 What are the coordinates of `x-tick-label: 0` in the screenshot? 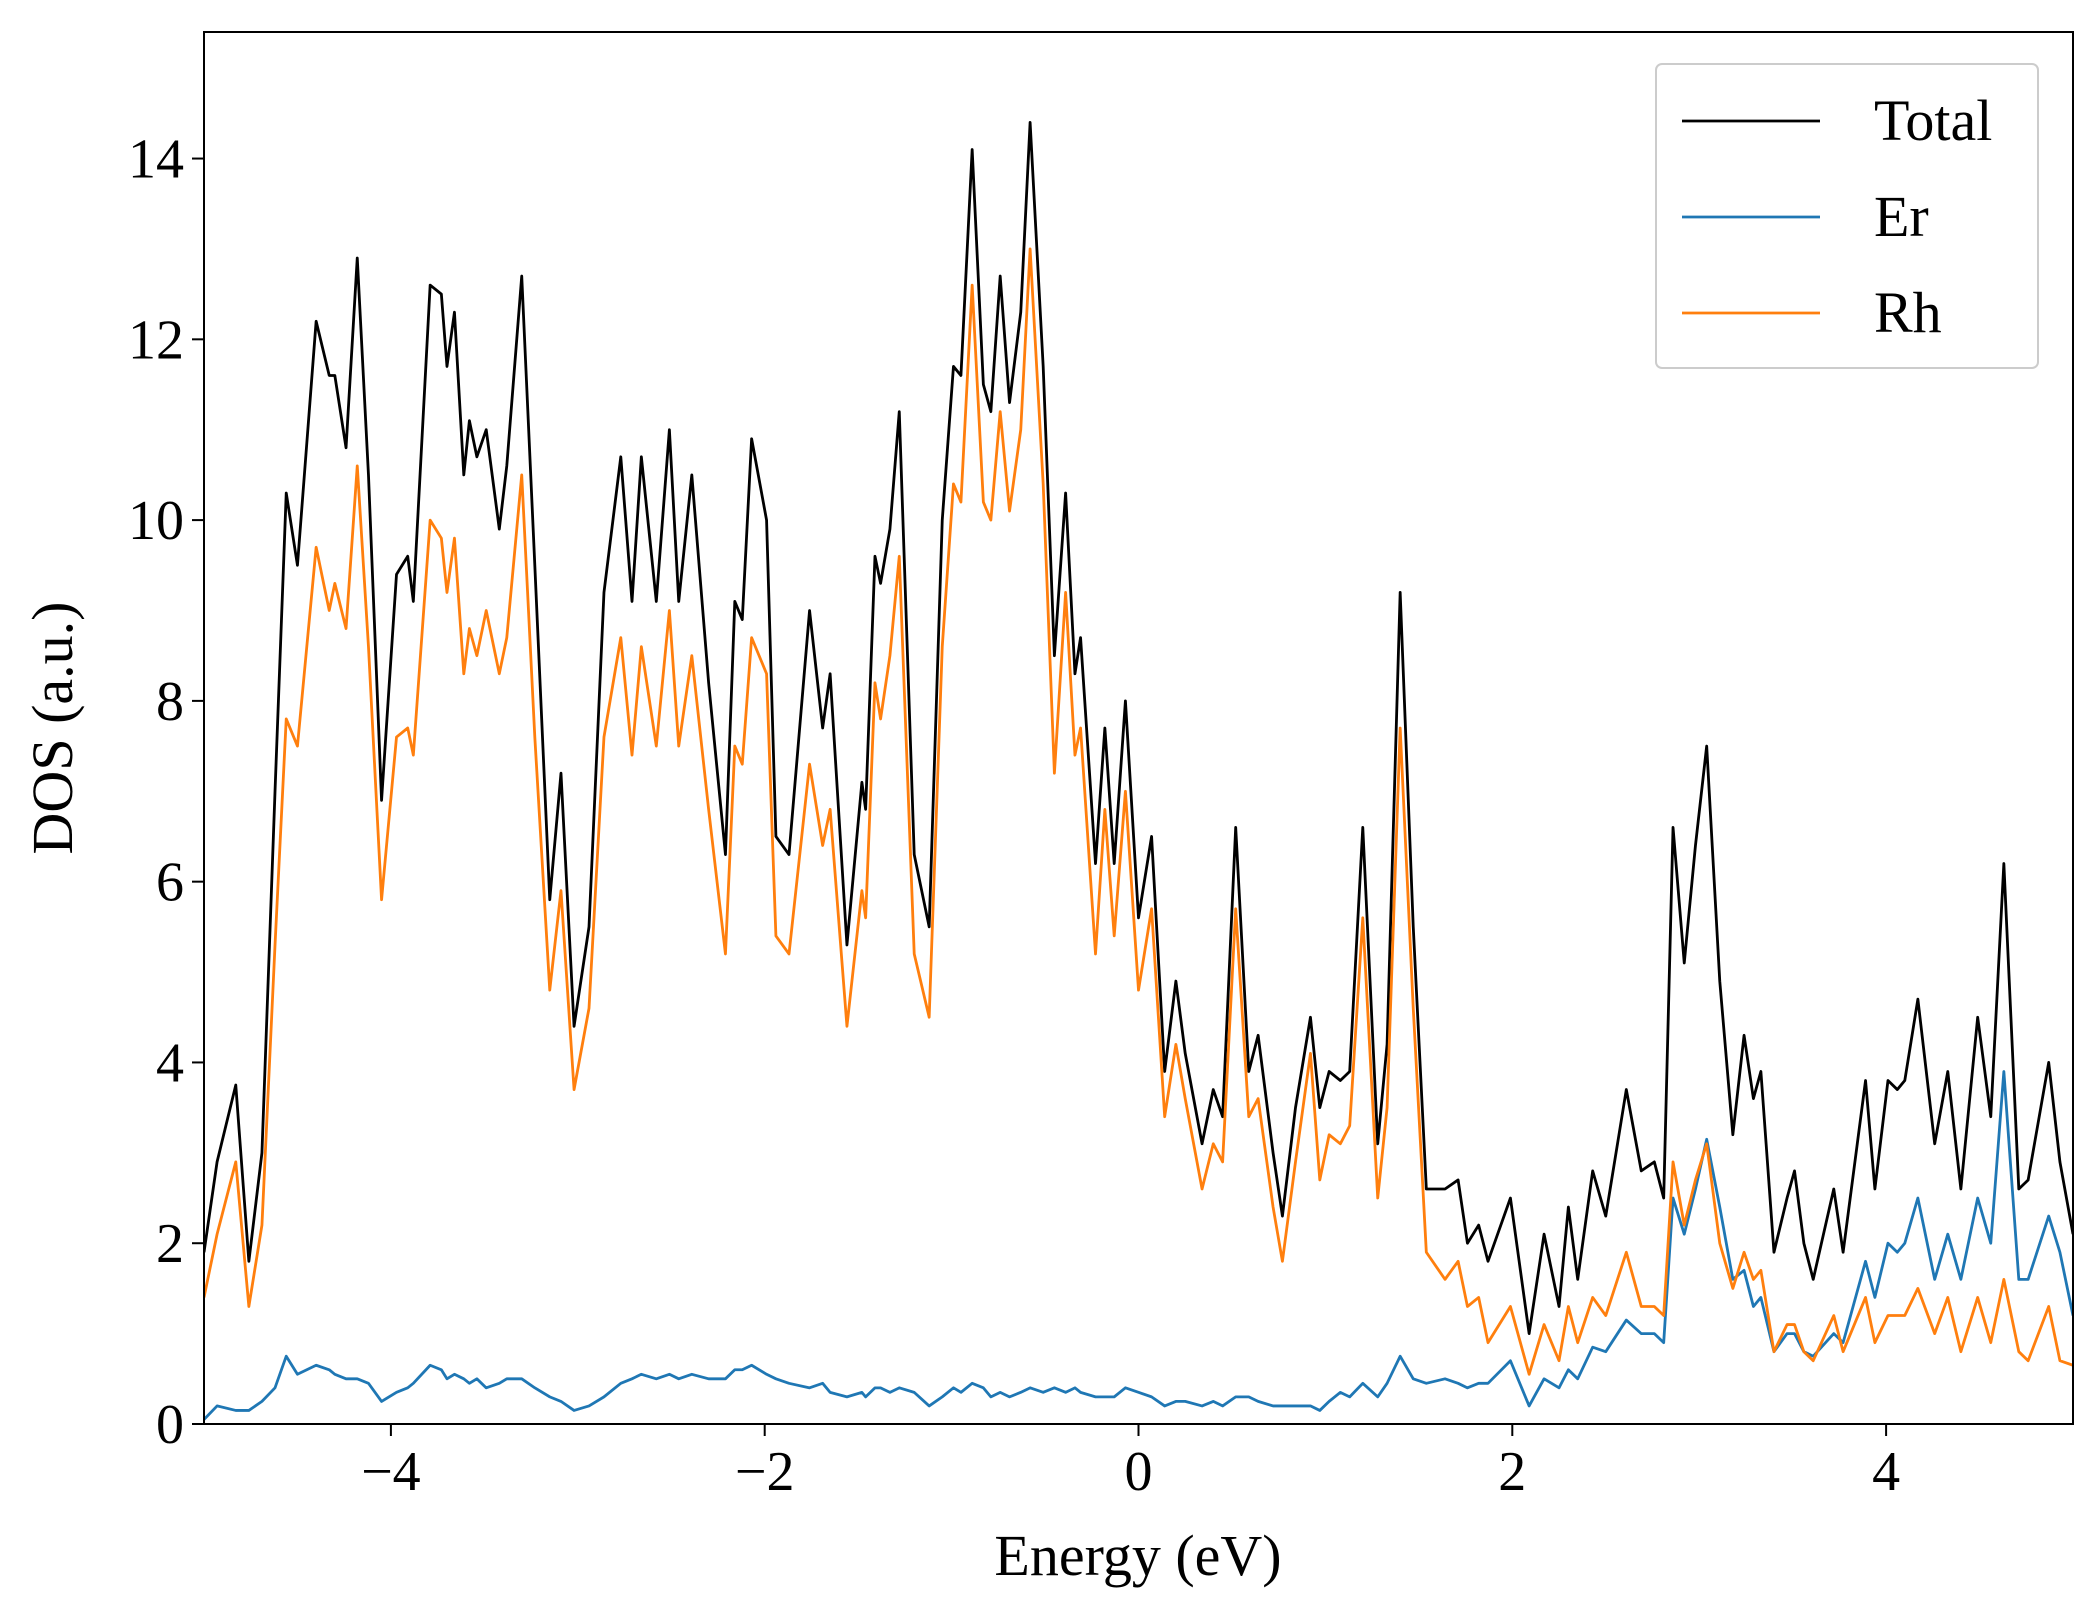 It's located at (1139, 1472).